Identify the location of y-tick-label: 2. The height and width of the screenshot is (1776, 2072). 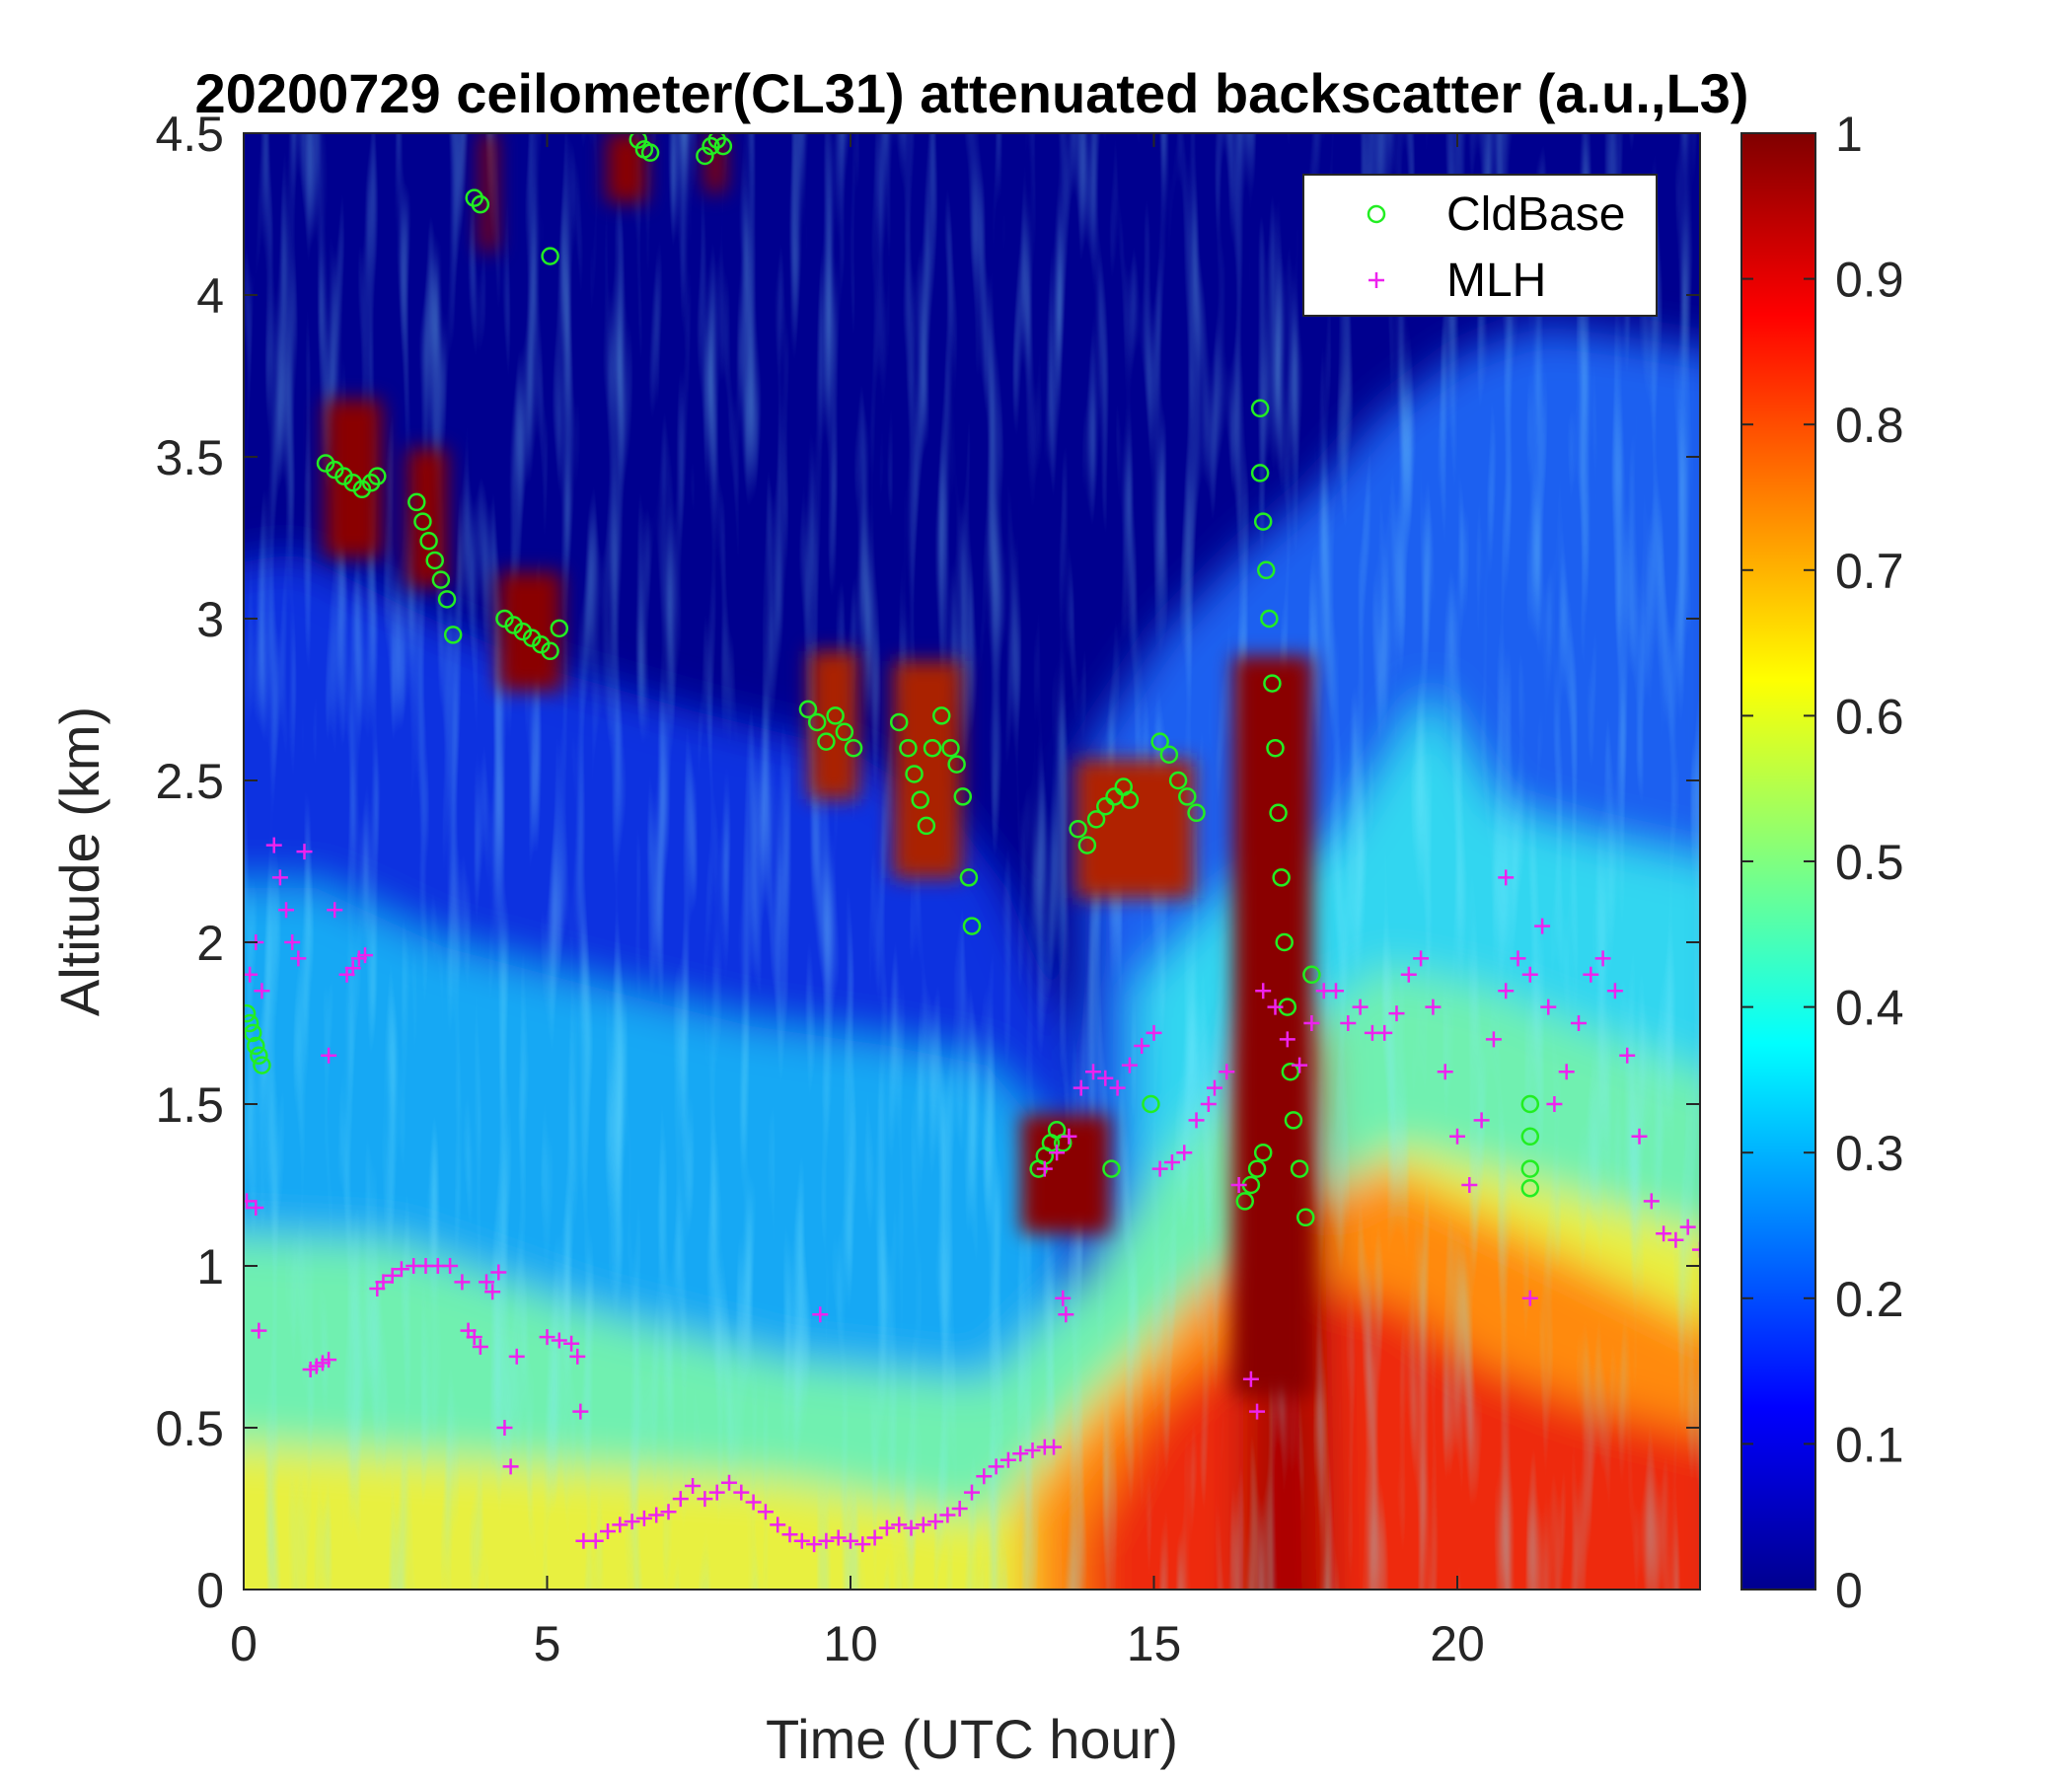
(210, 944).